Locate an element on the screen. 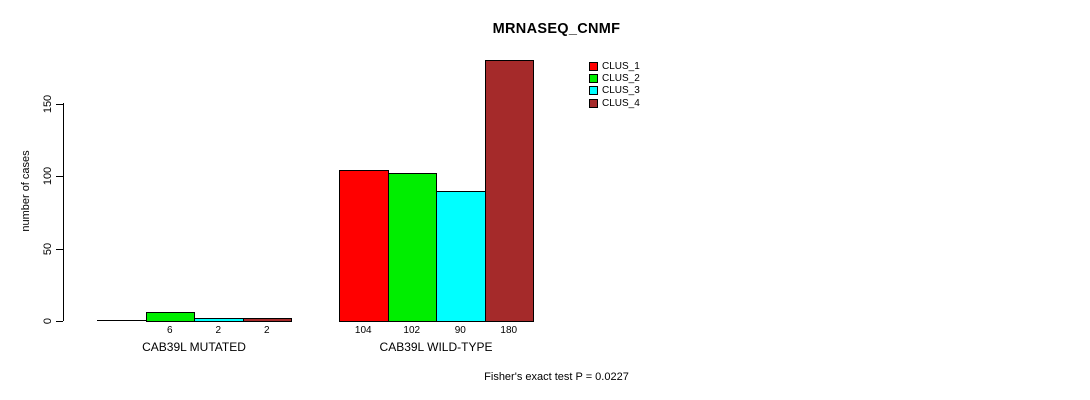 The height and width of the screenshot is (400, 1090). y-axis-tick-label: 150 is located at coordinates (48, 103).